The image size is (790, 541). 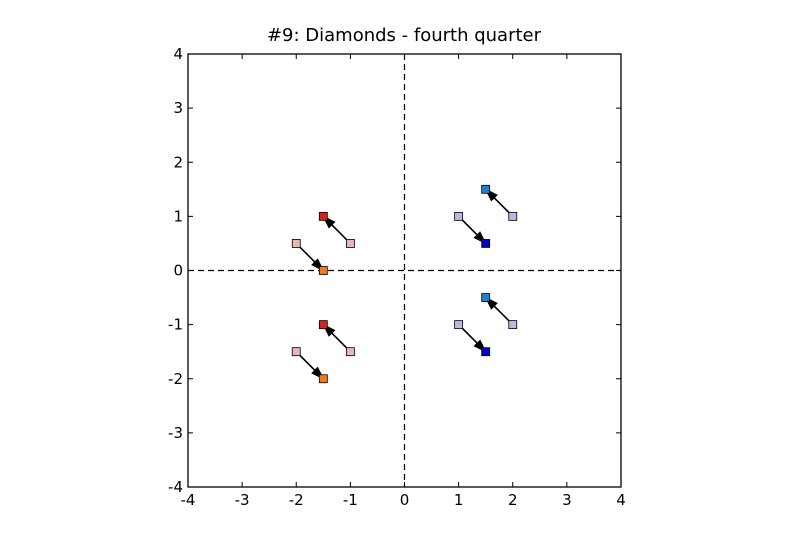 I want to click on y-tick-label: 2, so click(x=178, y=162).